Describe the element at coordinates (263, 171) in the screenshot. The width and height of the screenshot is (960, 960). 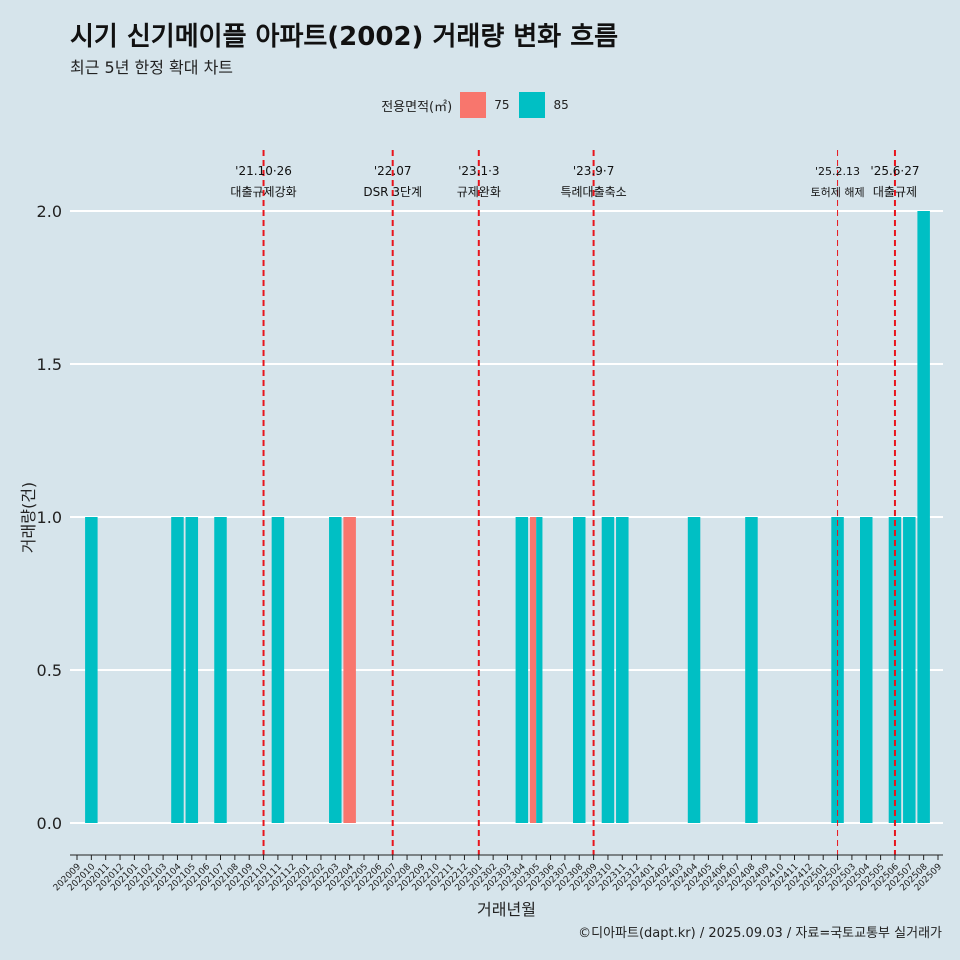
I see `event-date-202110: '21.10·26` at that location.